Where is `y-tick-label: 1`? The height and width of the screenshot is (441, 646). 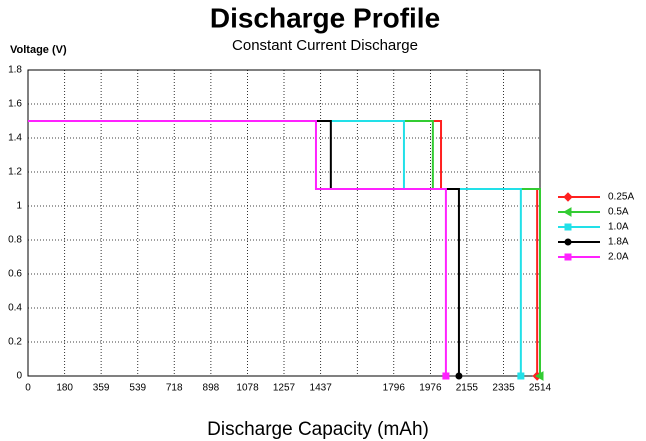 y-tick-label: 1 is located at coordinates (19, 206).